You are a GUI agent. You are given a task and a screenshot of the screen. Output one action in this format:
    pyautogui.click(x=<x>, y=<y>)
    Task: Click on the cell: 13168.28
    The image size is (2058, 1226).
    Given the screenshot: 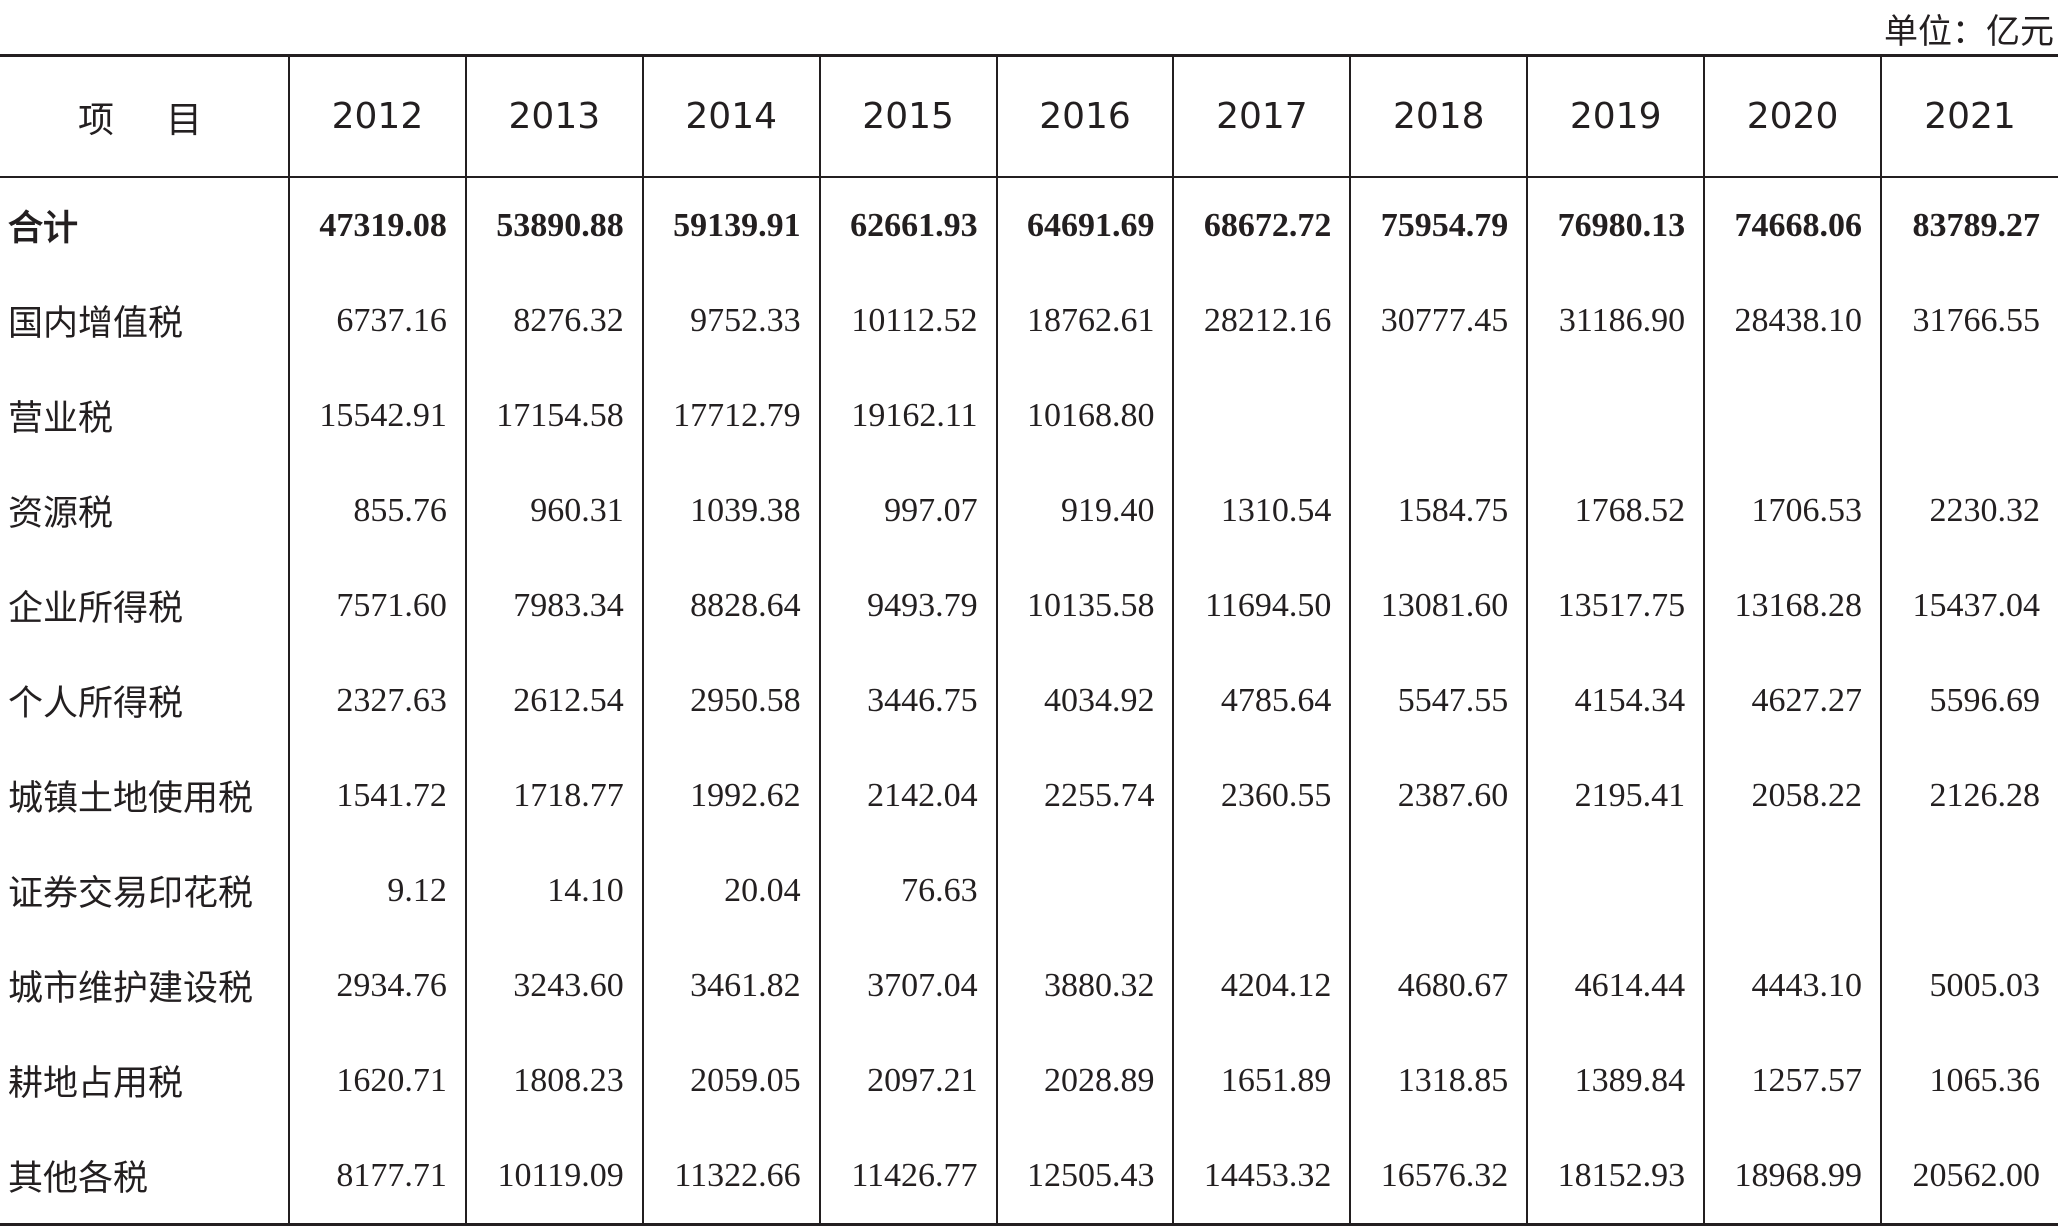 What is the action you would take?
    pyautogui.click(x=1792, y=605)
    